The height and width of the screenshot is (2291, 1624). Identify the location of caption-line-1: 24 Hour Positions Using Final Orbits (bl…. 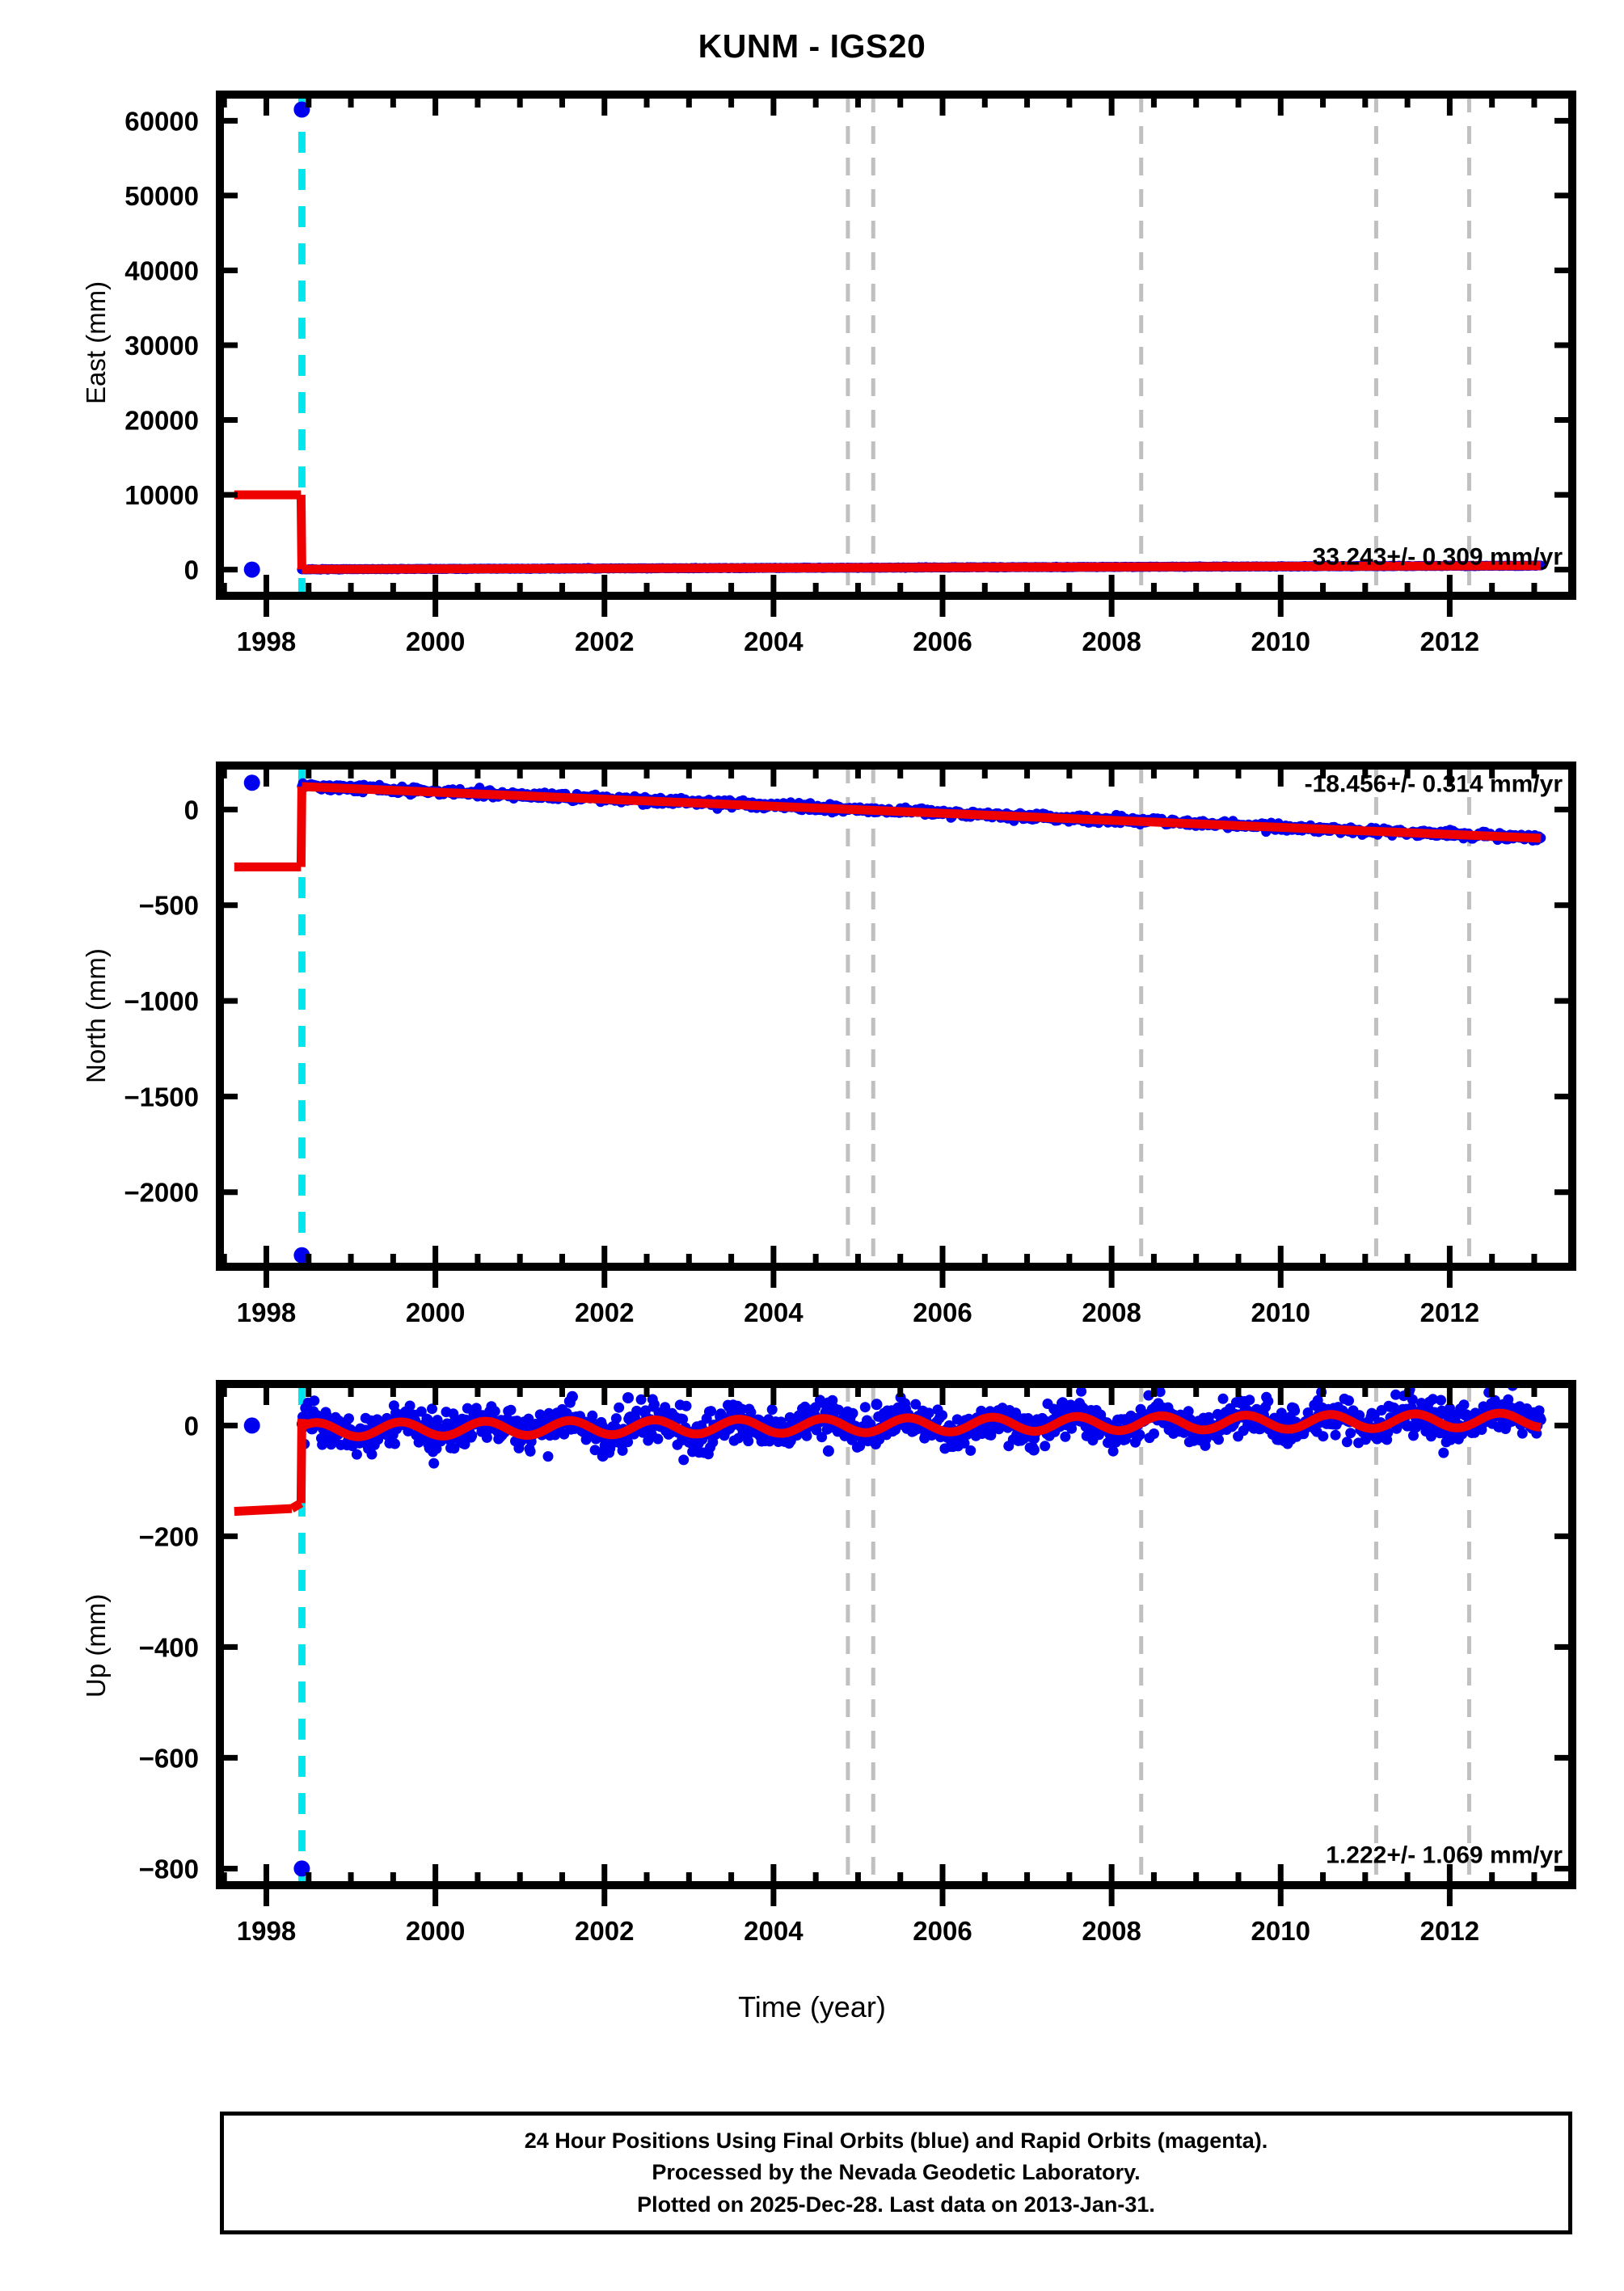
(896, 2141).